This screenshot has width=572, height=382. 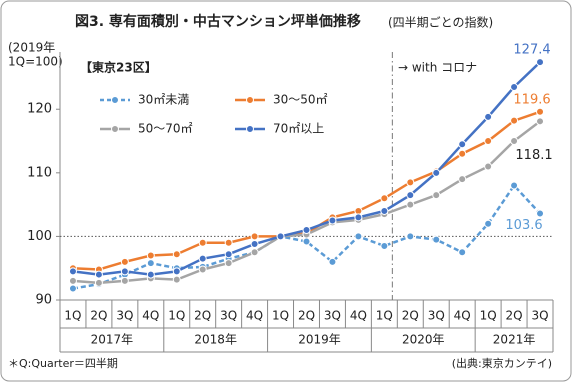 What do you see at coordinates (423, 340) in the screenshot?
I see `year-label: 2020年` at bounding box center [423, 340].